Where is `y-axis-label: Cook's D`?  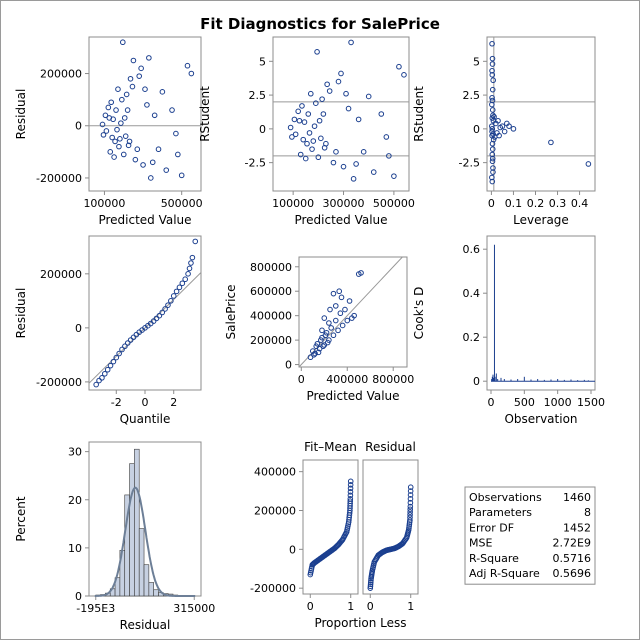 y-axis-label: Cook's D is located at coordinates (419, 313).